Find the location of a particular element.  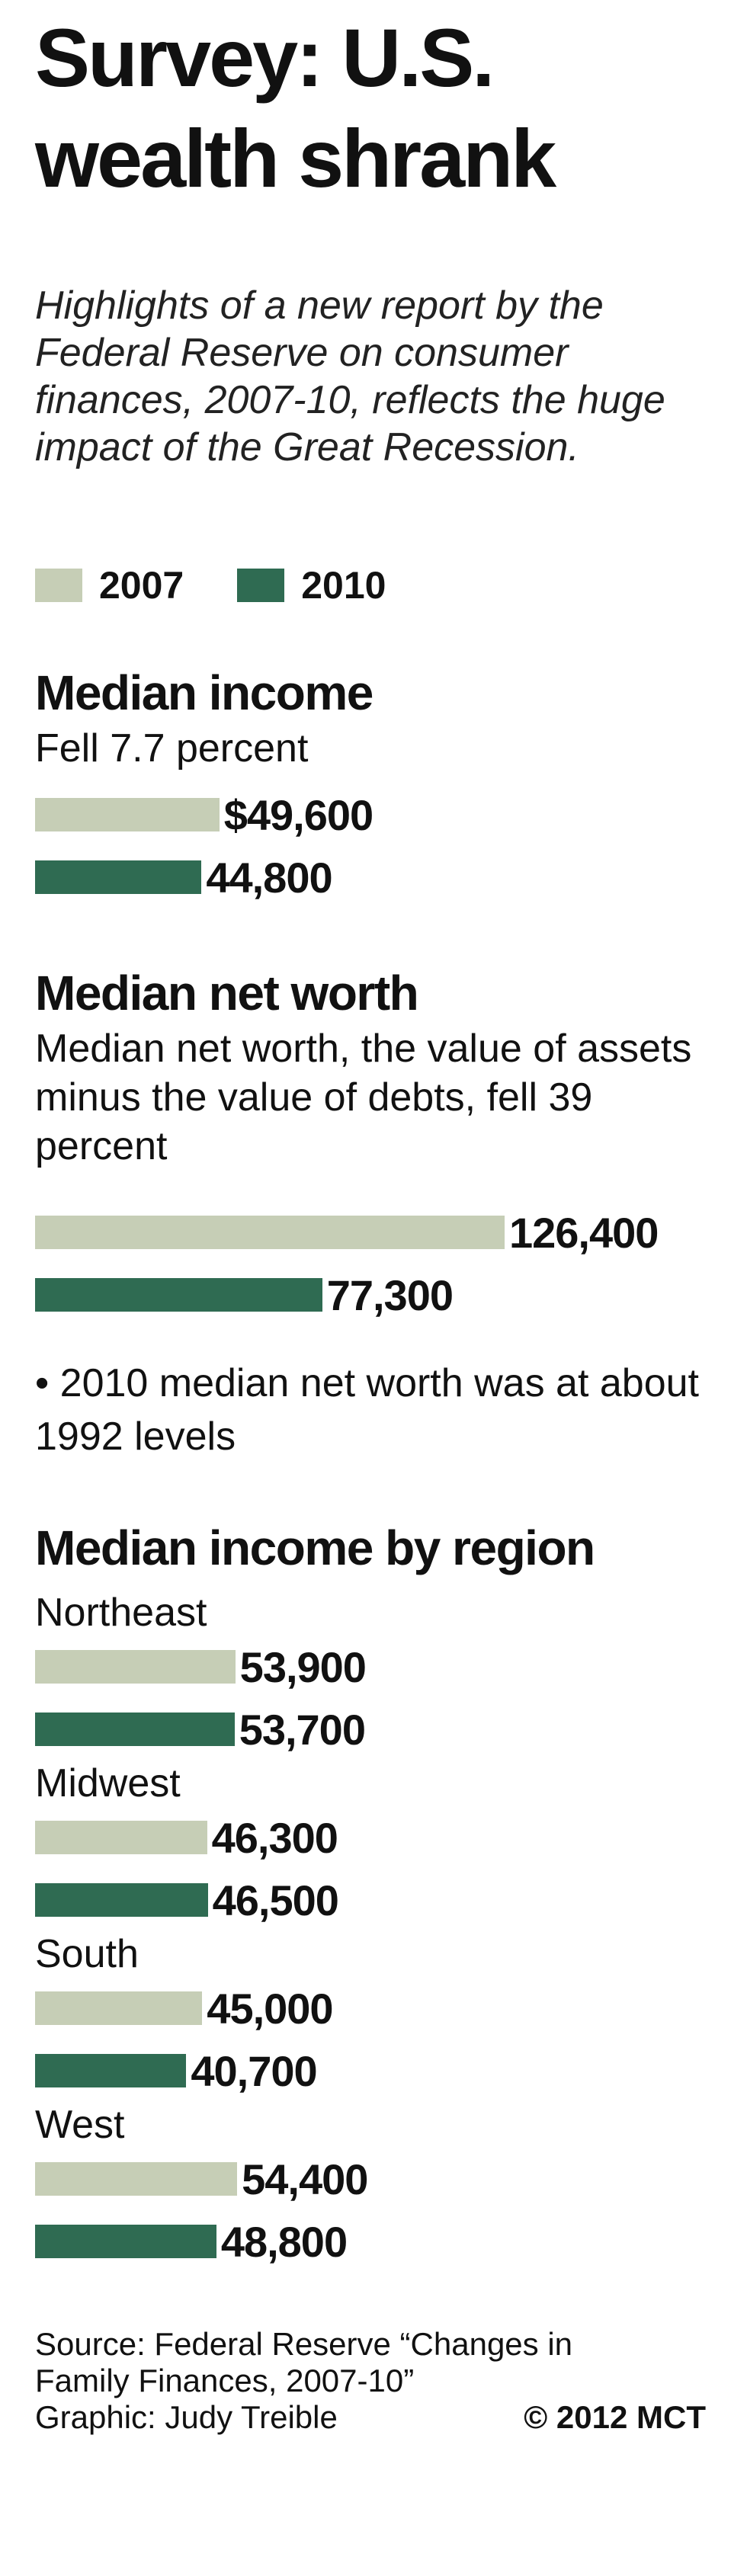

chart-title: Median income is located at coordinates (205, 692).